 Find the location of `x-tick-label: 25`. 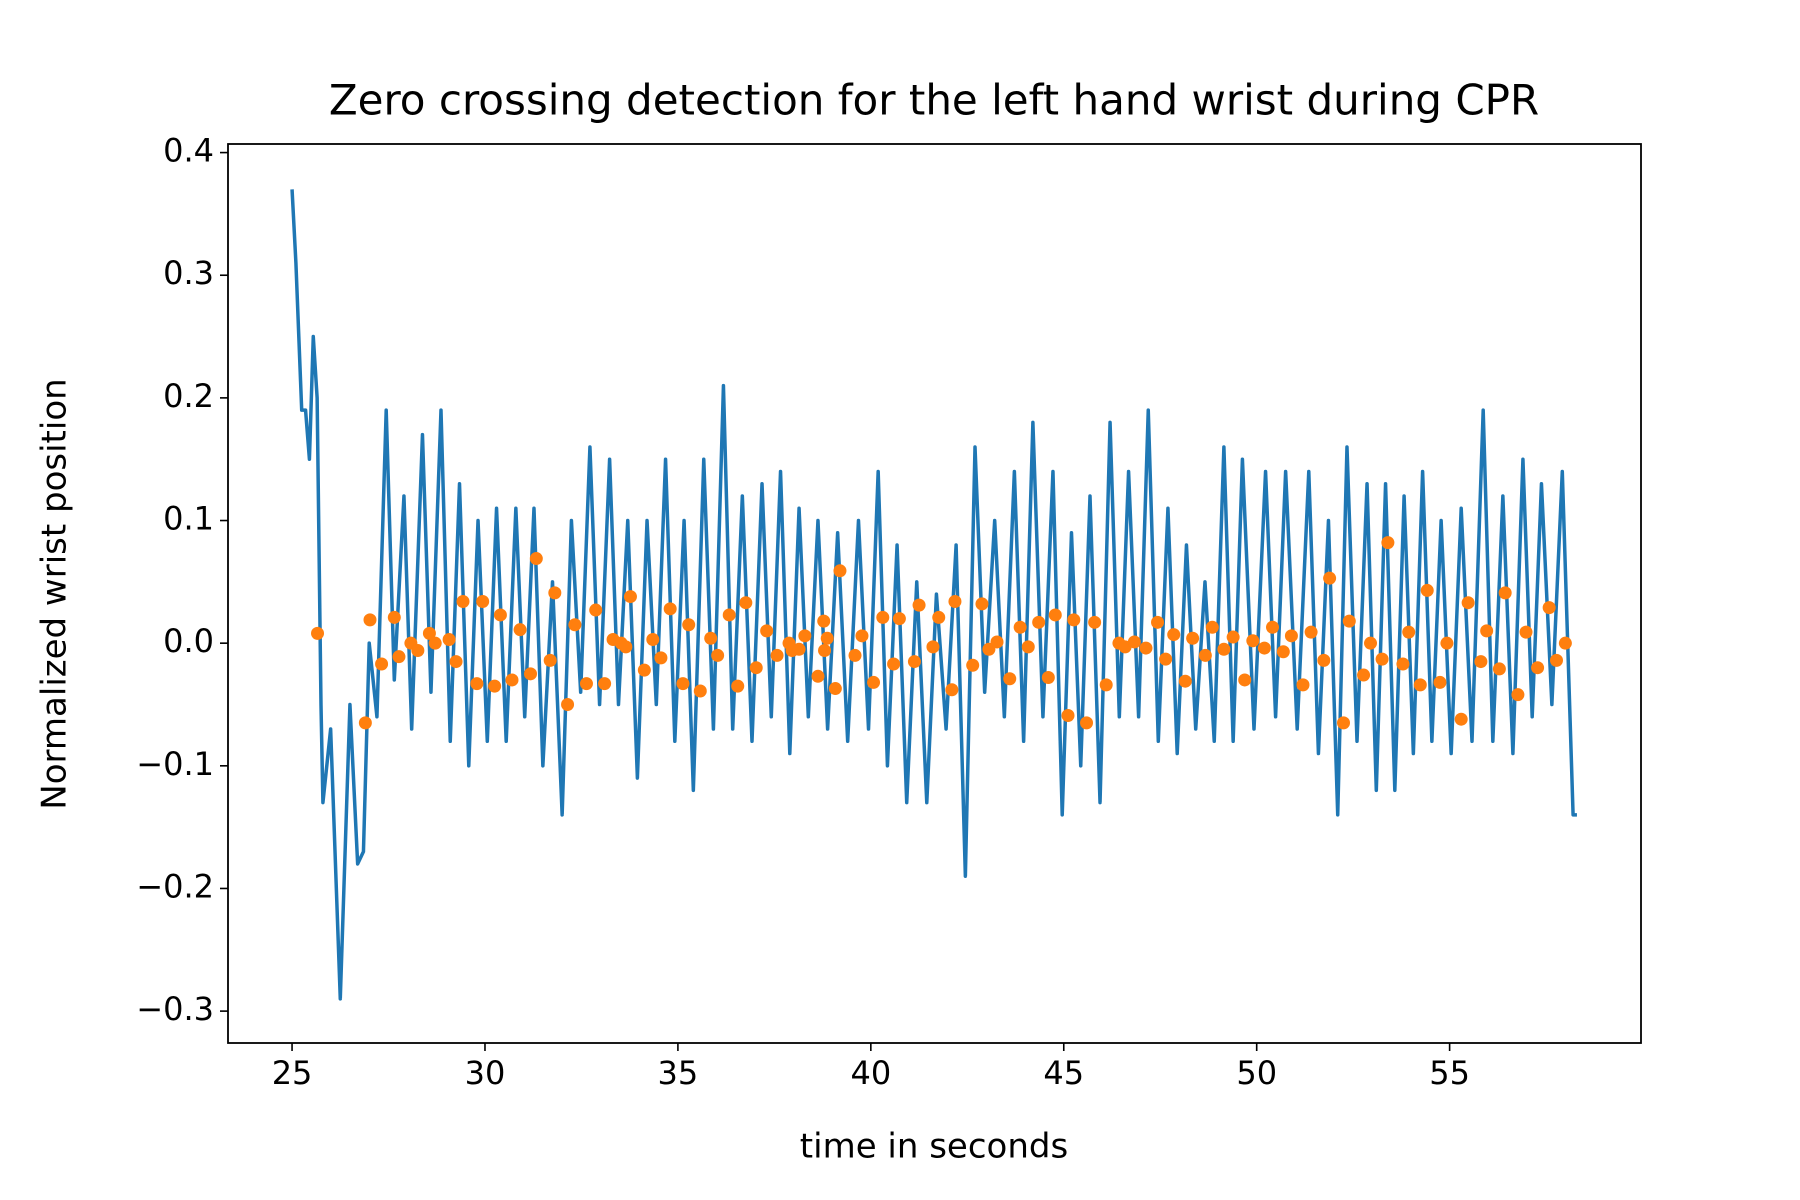

x-tick-label: 25 is located at coordinates (292, 1073).